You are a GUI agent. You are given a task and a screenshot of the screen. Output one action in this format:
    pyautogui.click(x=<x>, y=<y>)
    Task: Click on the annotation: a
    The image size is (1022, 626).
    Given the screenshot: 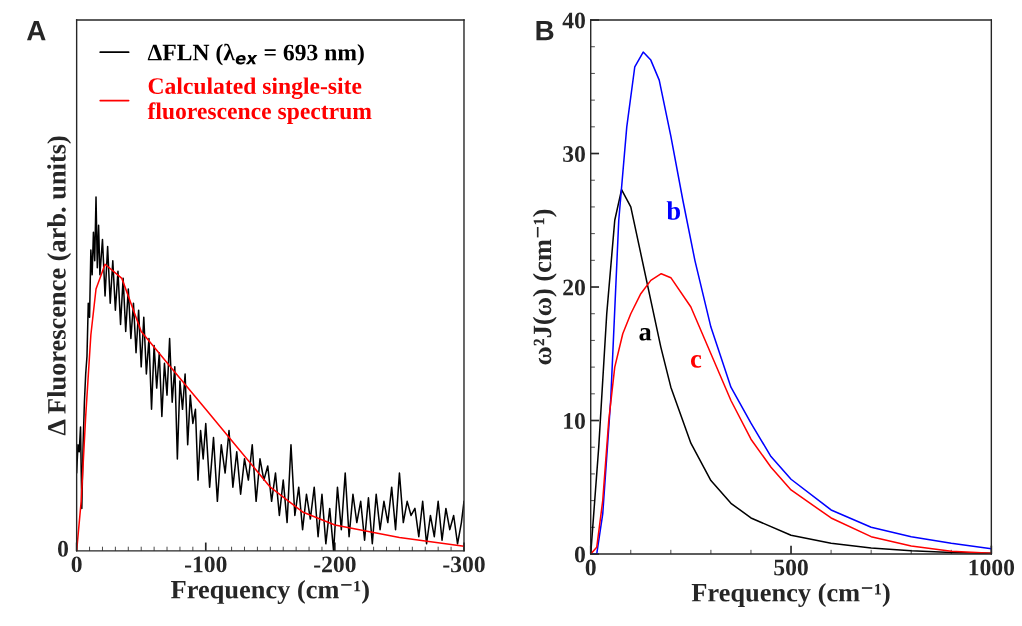 What is the action you would take?
    pyautogui.click(x=645, y=334)
    